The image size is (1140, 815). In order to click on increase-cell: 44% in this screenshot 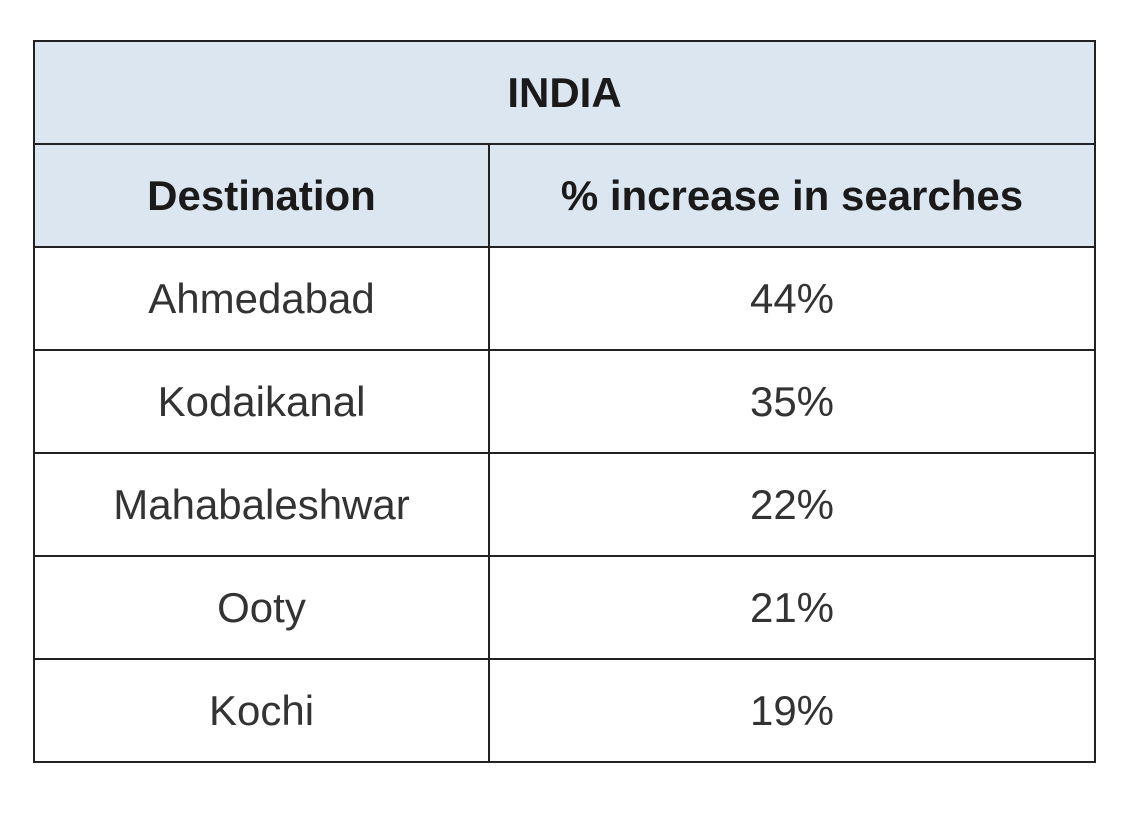, I will do `click(792, 298)`.